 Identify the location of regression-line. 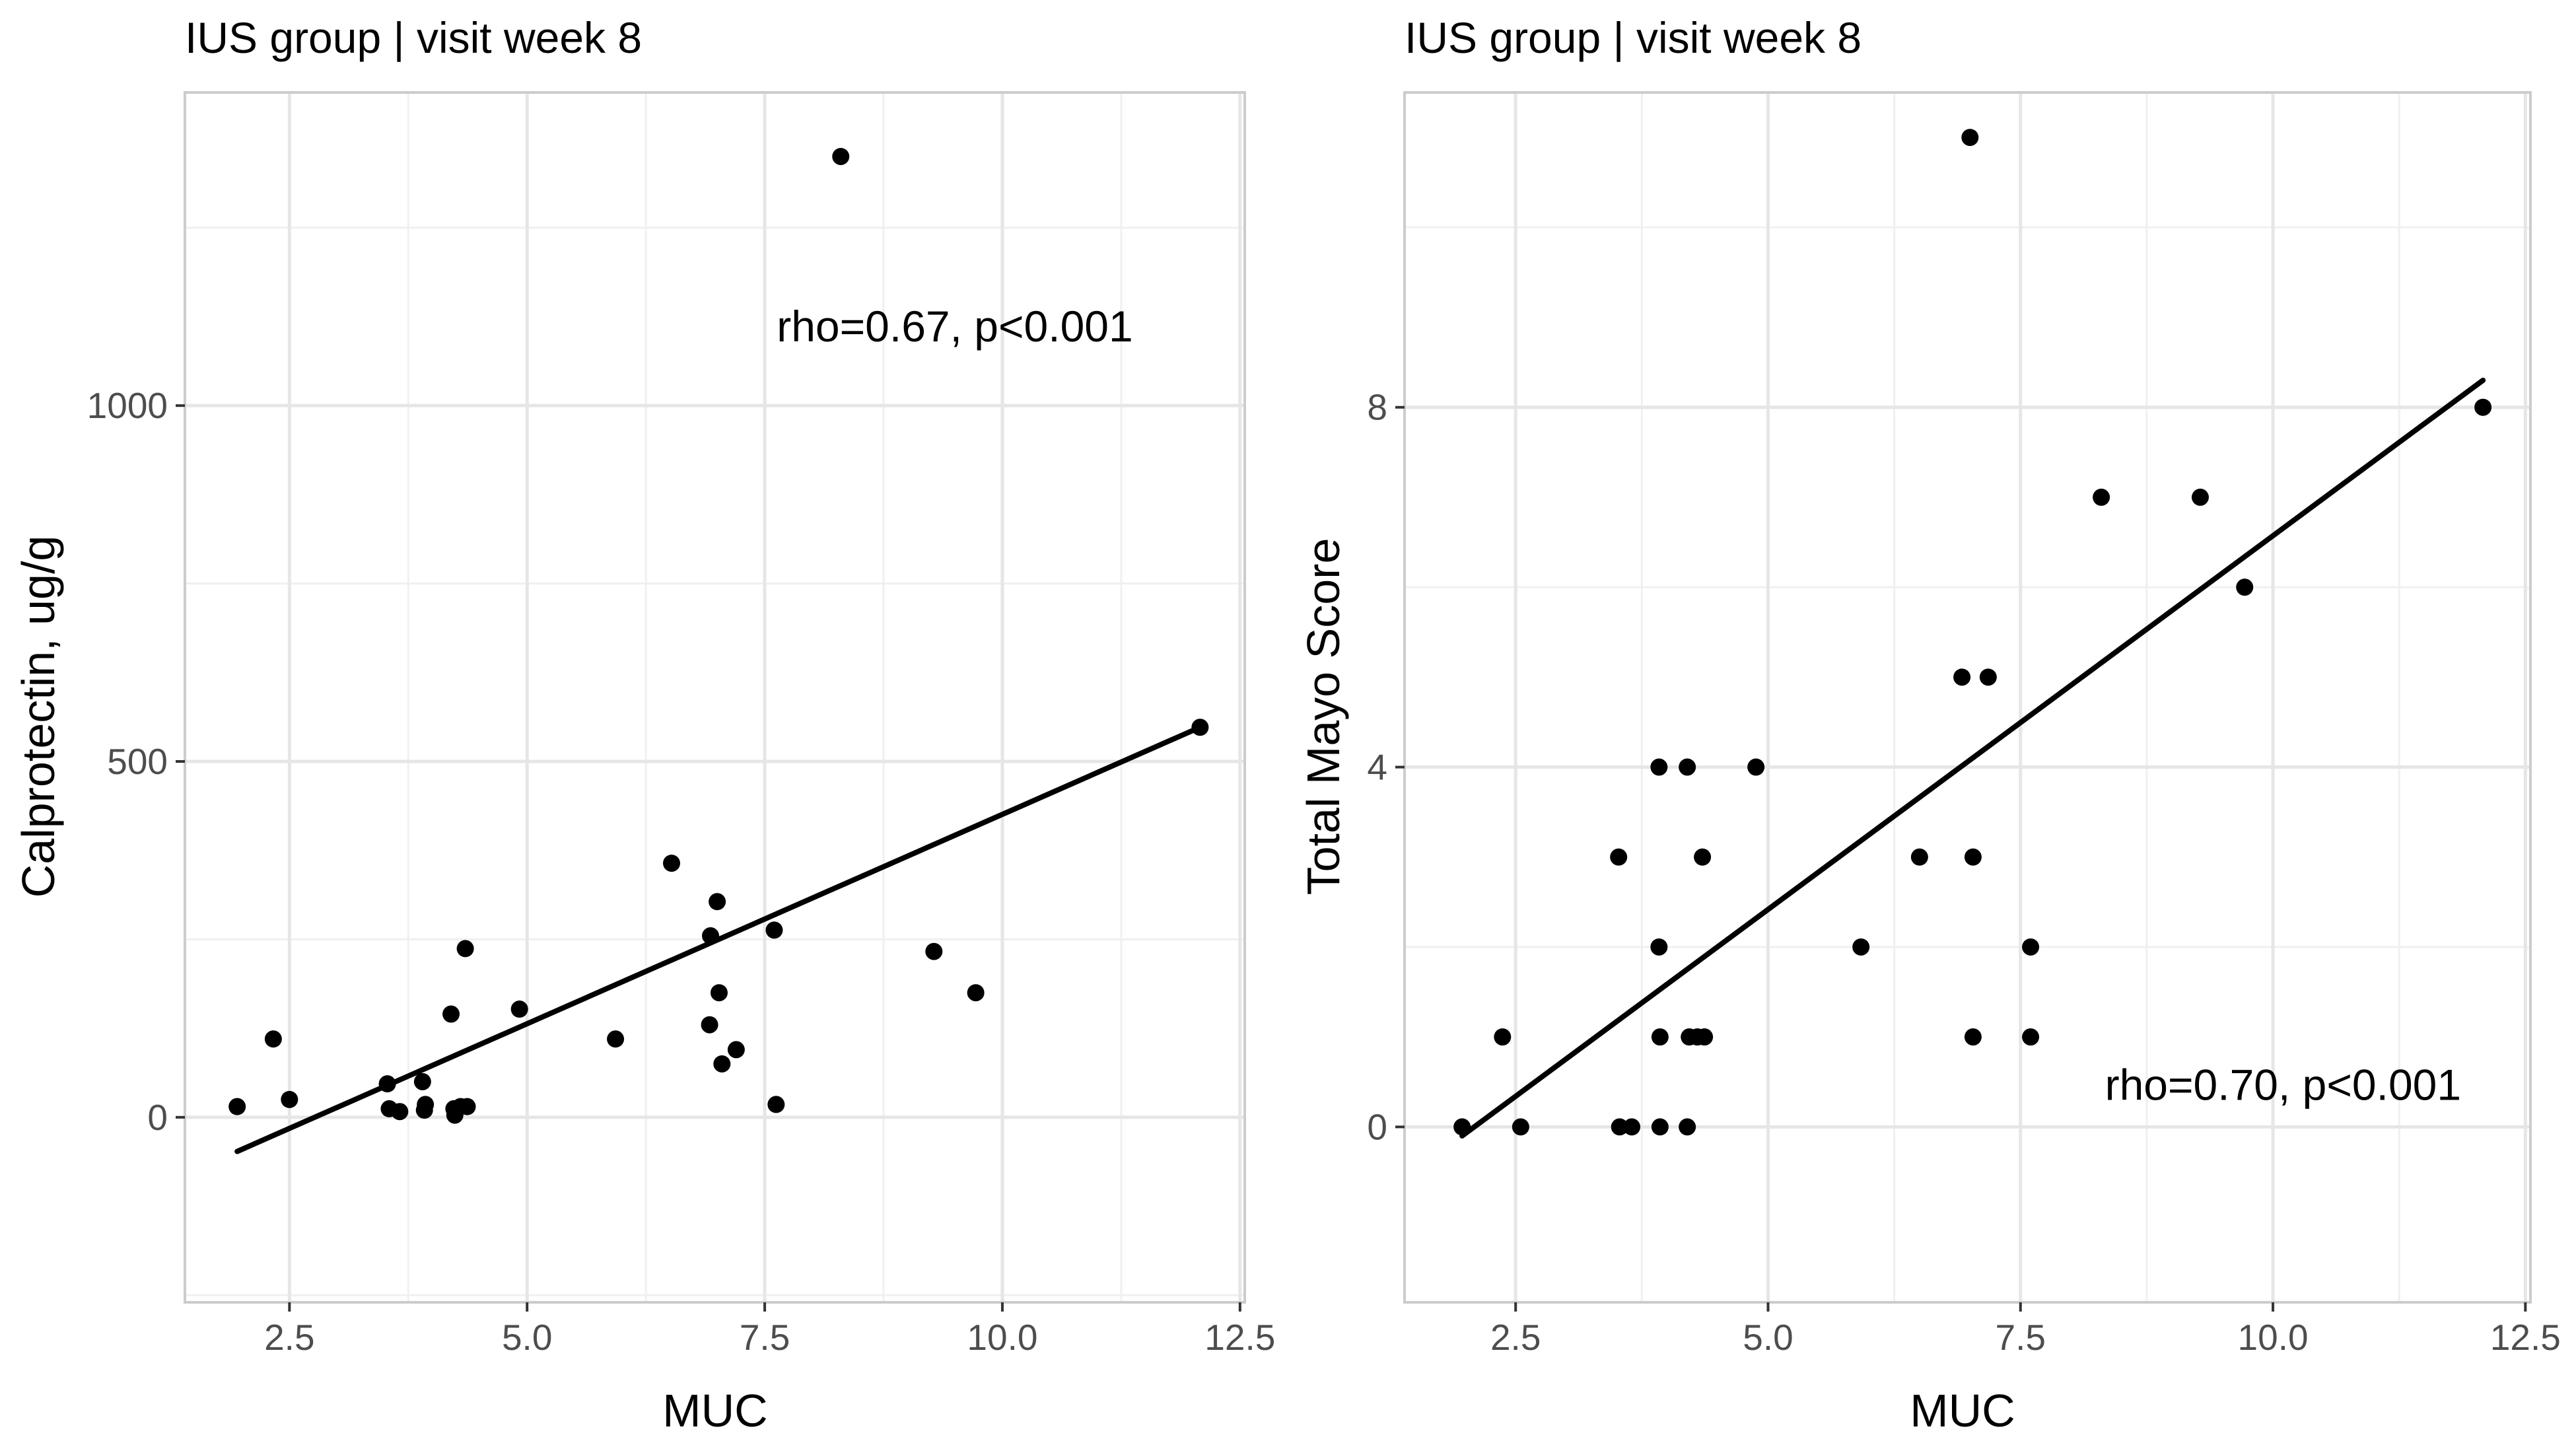
(718, 939).